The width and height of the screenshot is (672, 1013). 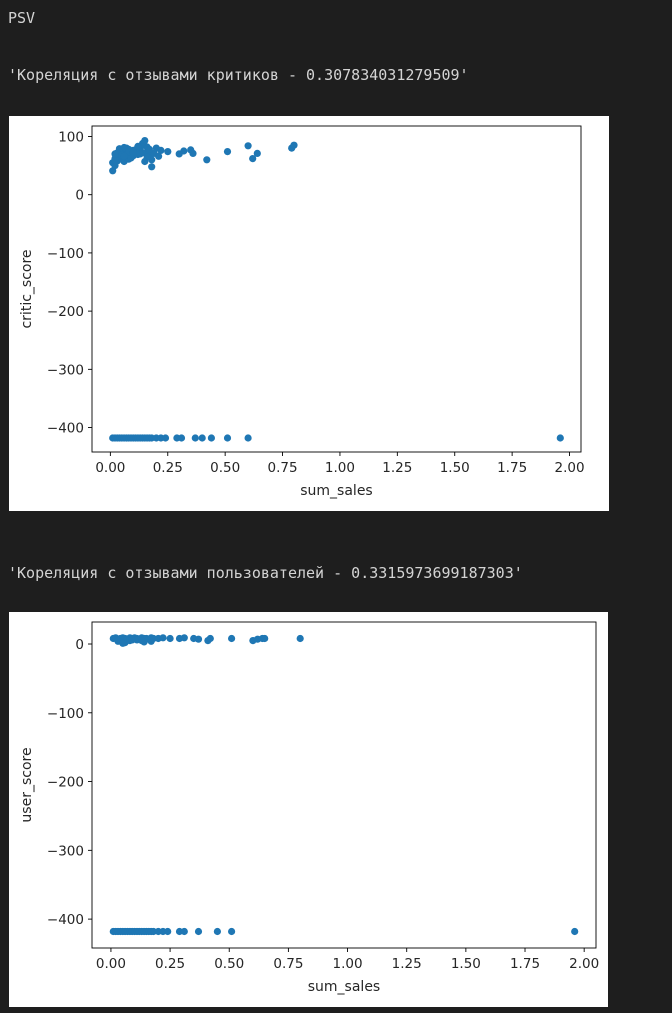 I want to click on y-axis-label: critic_score, so click(x=27, y=288).